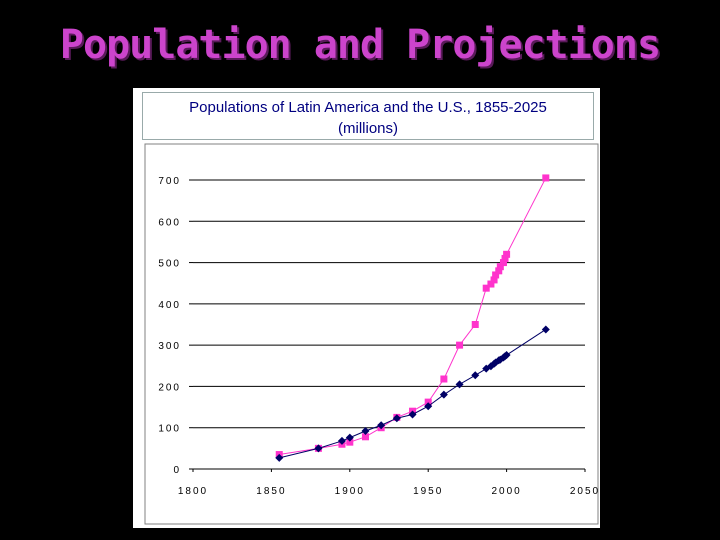  I want to click on y-tick-label: 500, so click(169, 264).